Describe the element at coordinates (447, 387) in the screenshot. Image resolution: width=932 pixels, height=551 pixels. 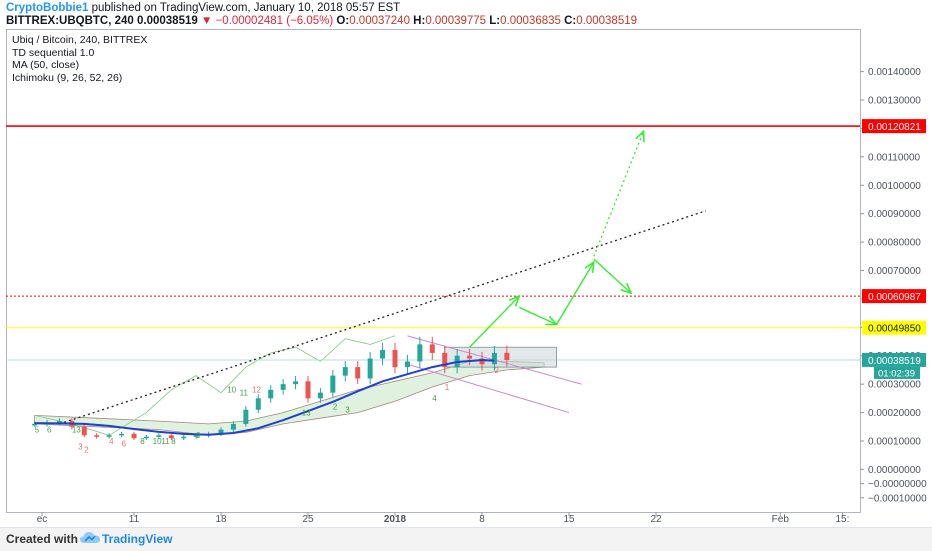
I see `td-count: 1` at that location.